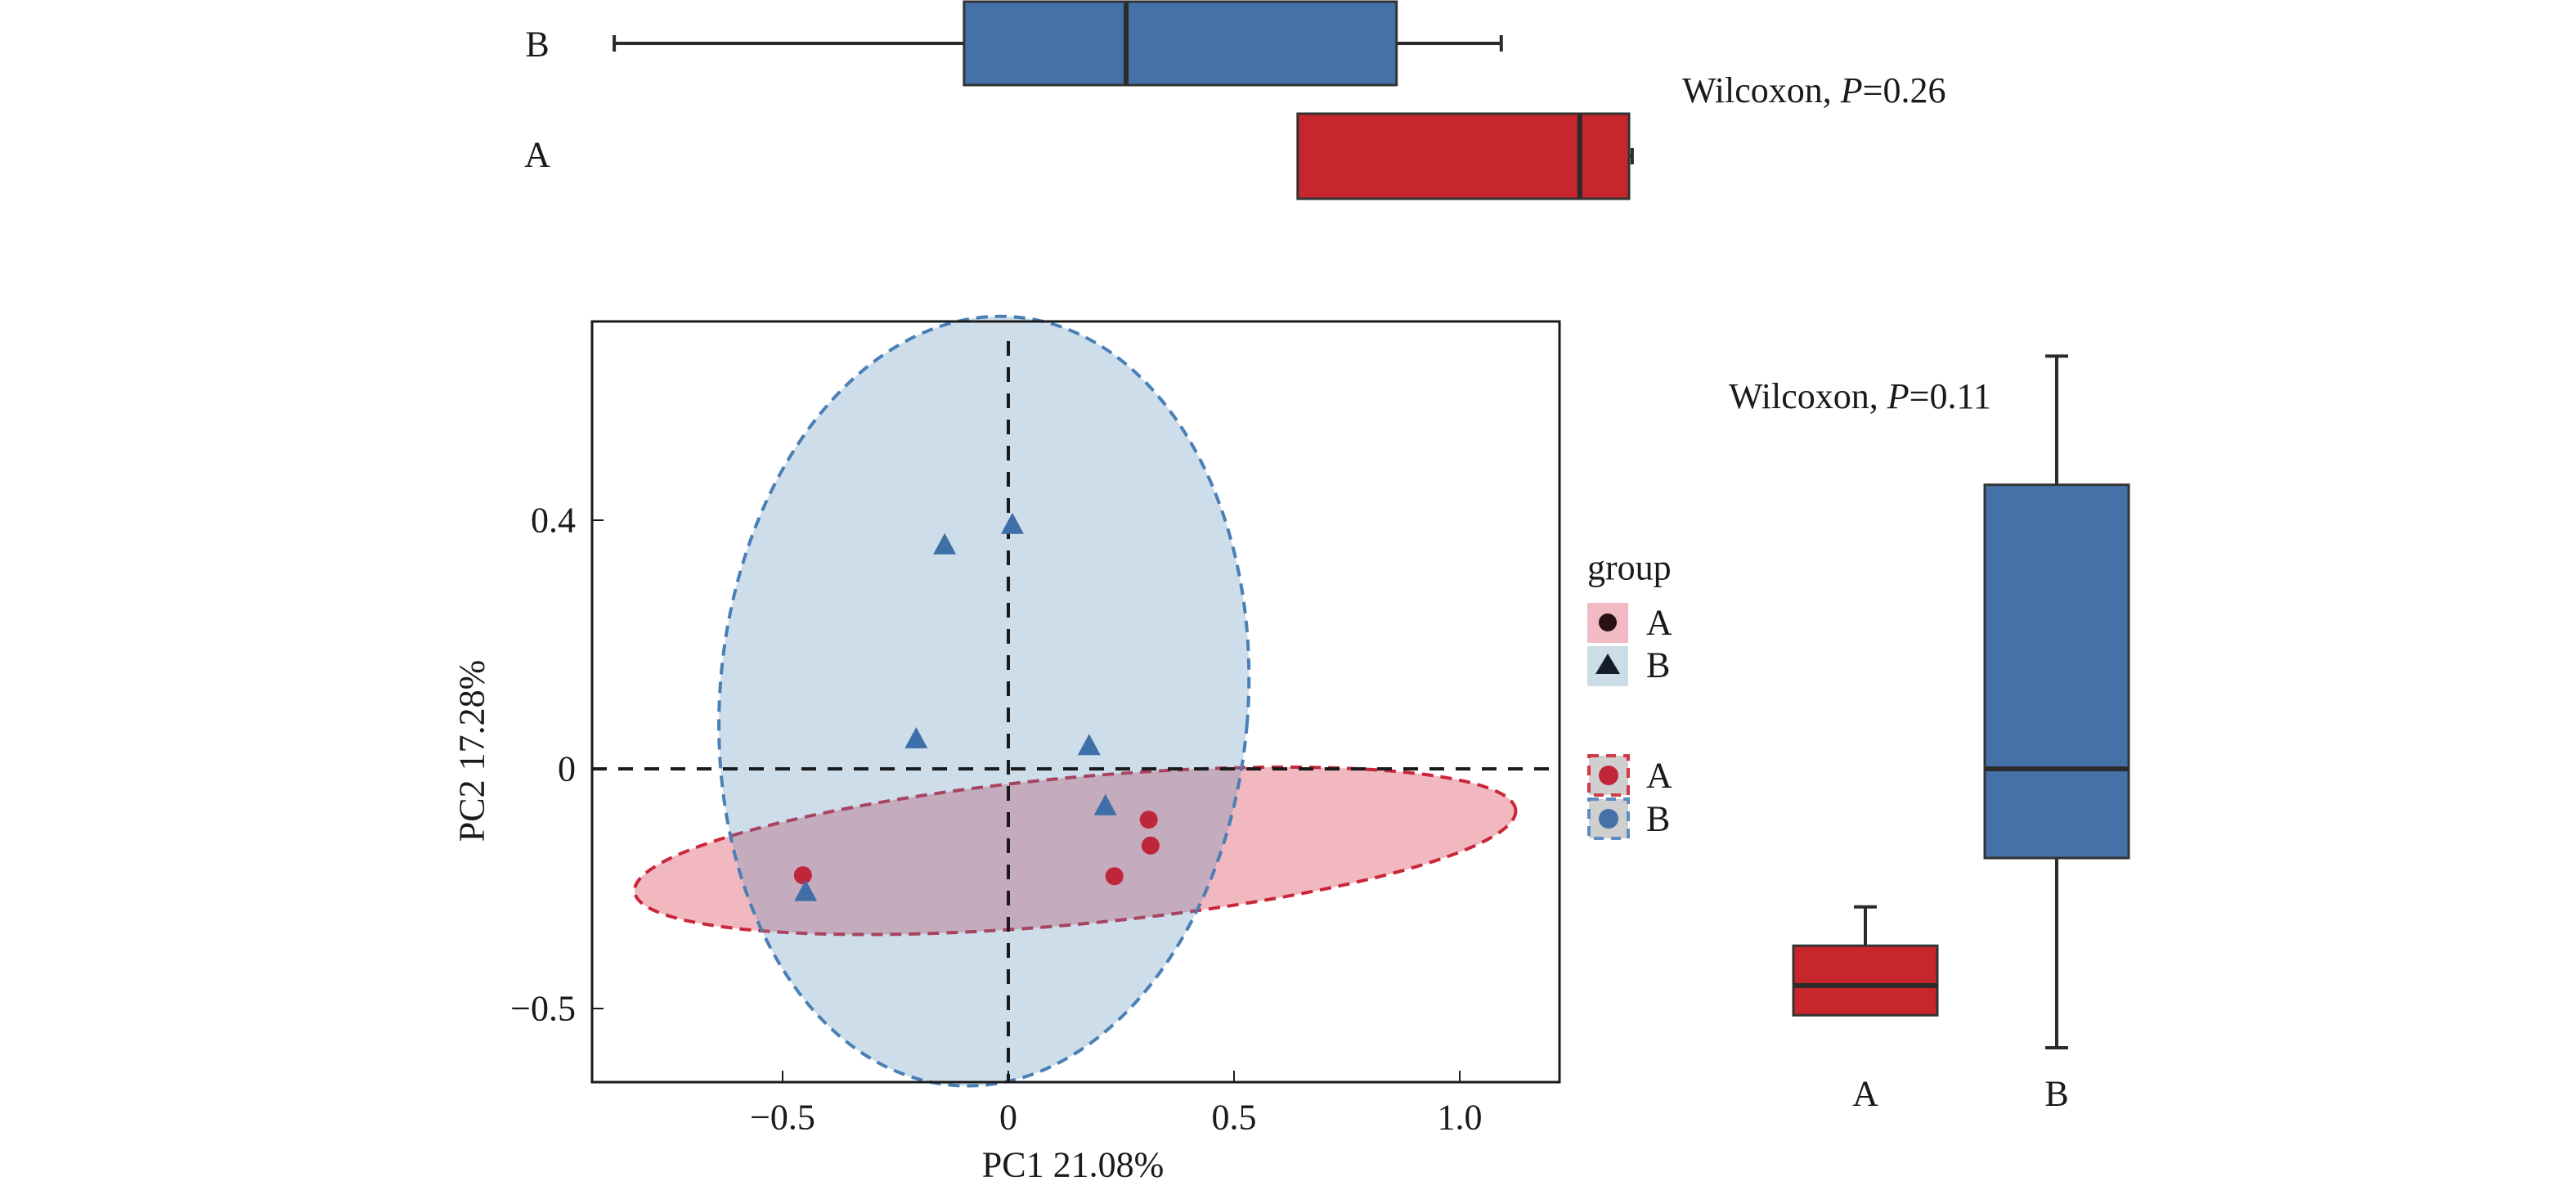 This screenshot has height=1195, width=2576. I want to click on y-tick-label: 0, so click(567, 769).